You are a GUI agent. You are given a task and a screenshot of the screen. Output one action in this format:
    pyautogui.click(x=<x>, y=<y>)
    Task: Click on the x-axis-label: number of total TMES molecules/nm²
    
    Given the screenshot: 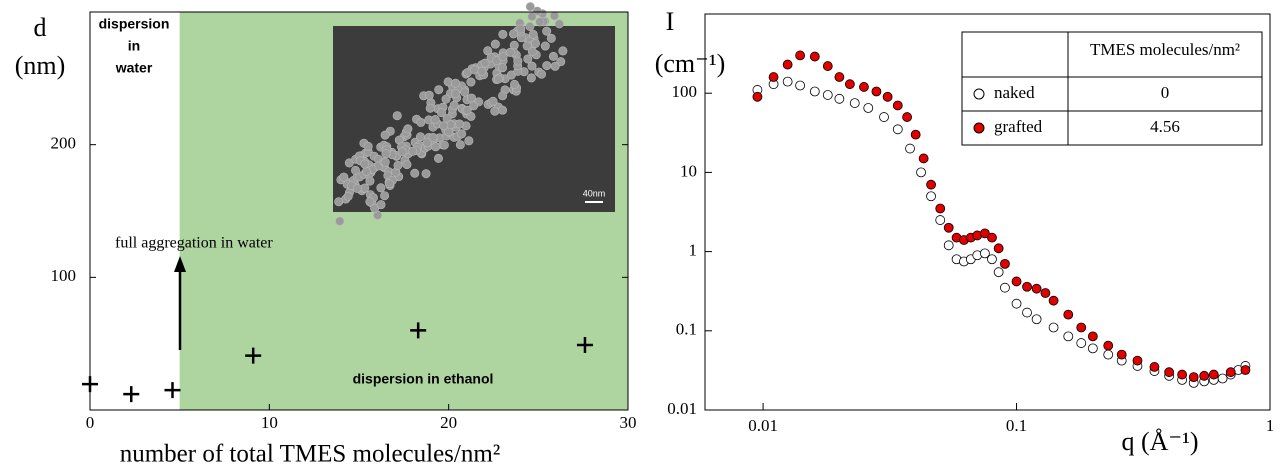 What is the action you would take?
    pyautogui.click(x=310, y=454)
    